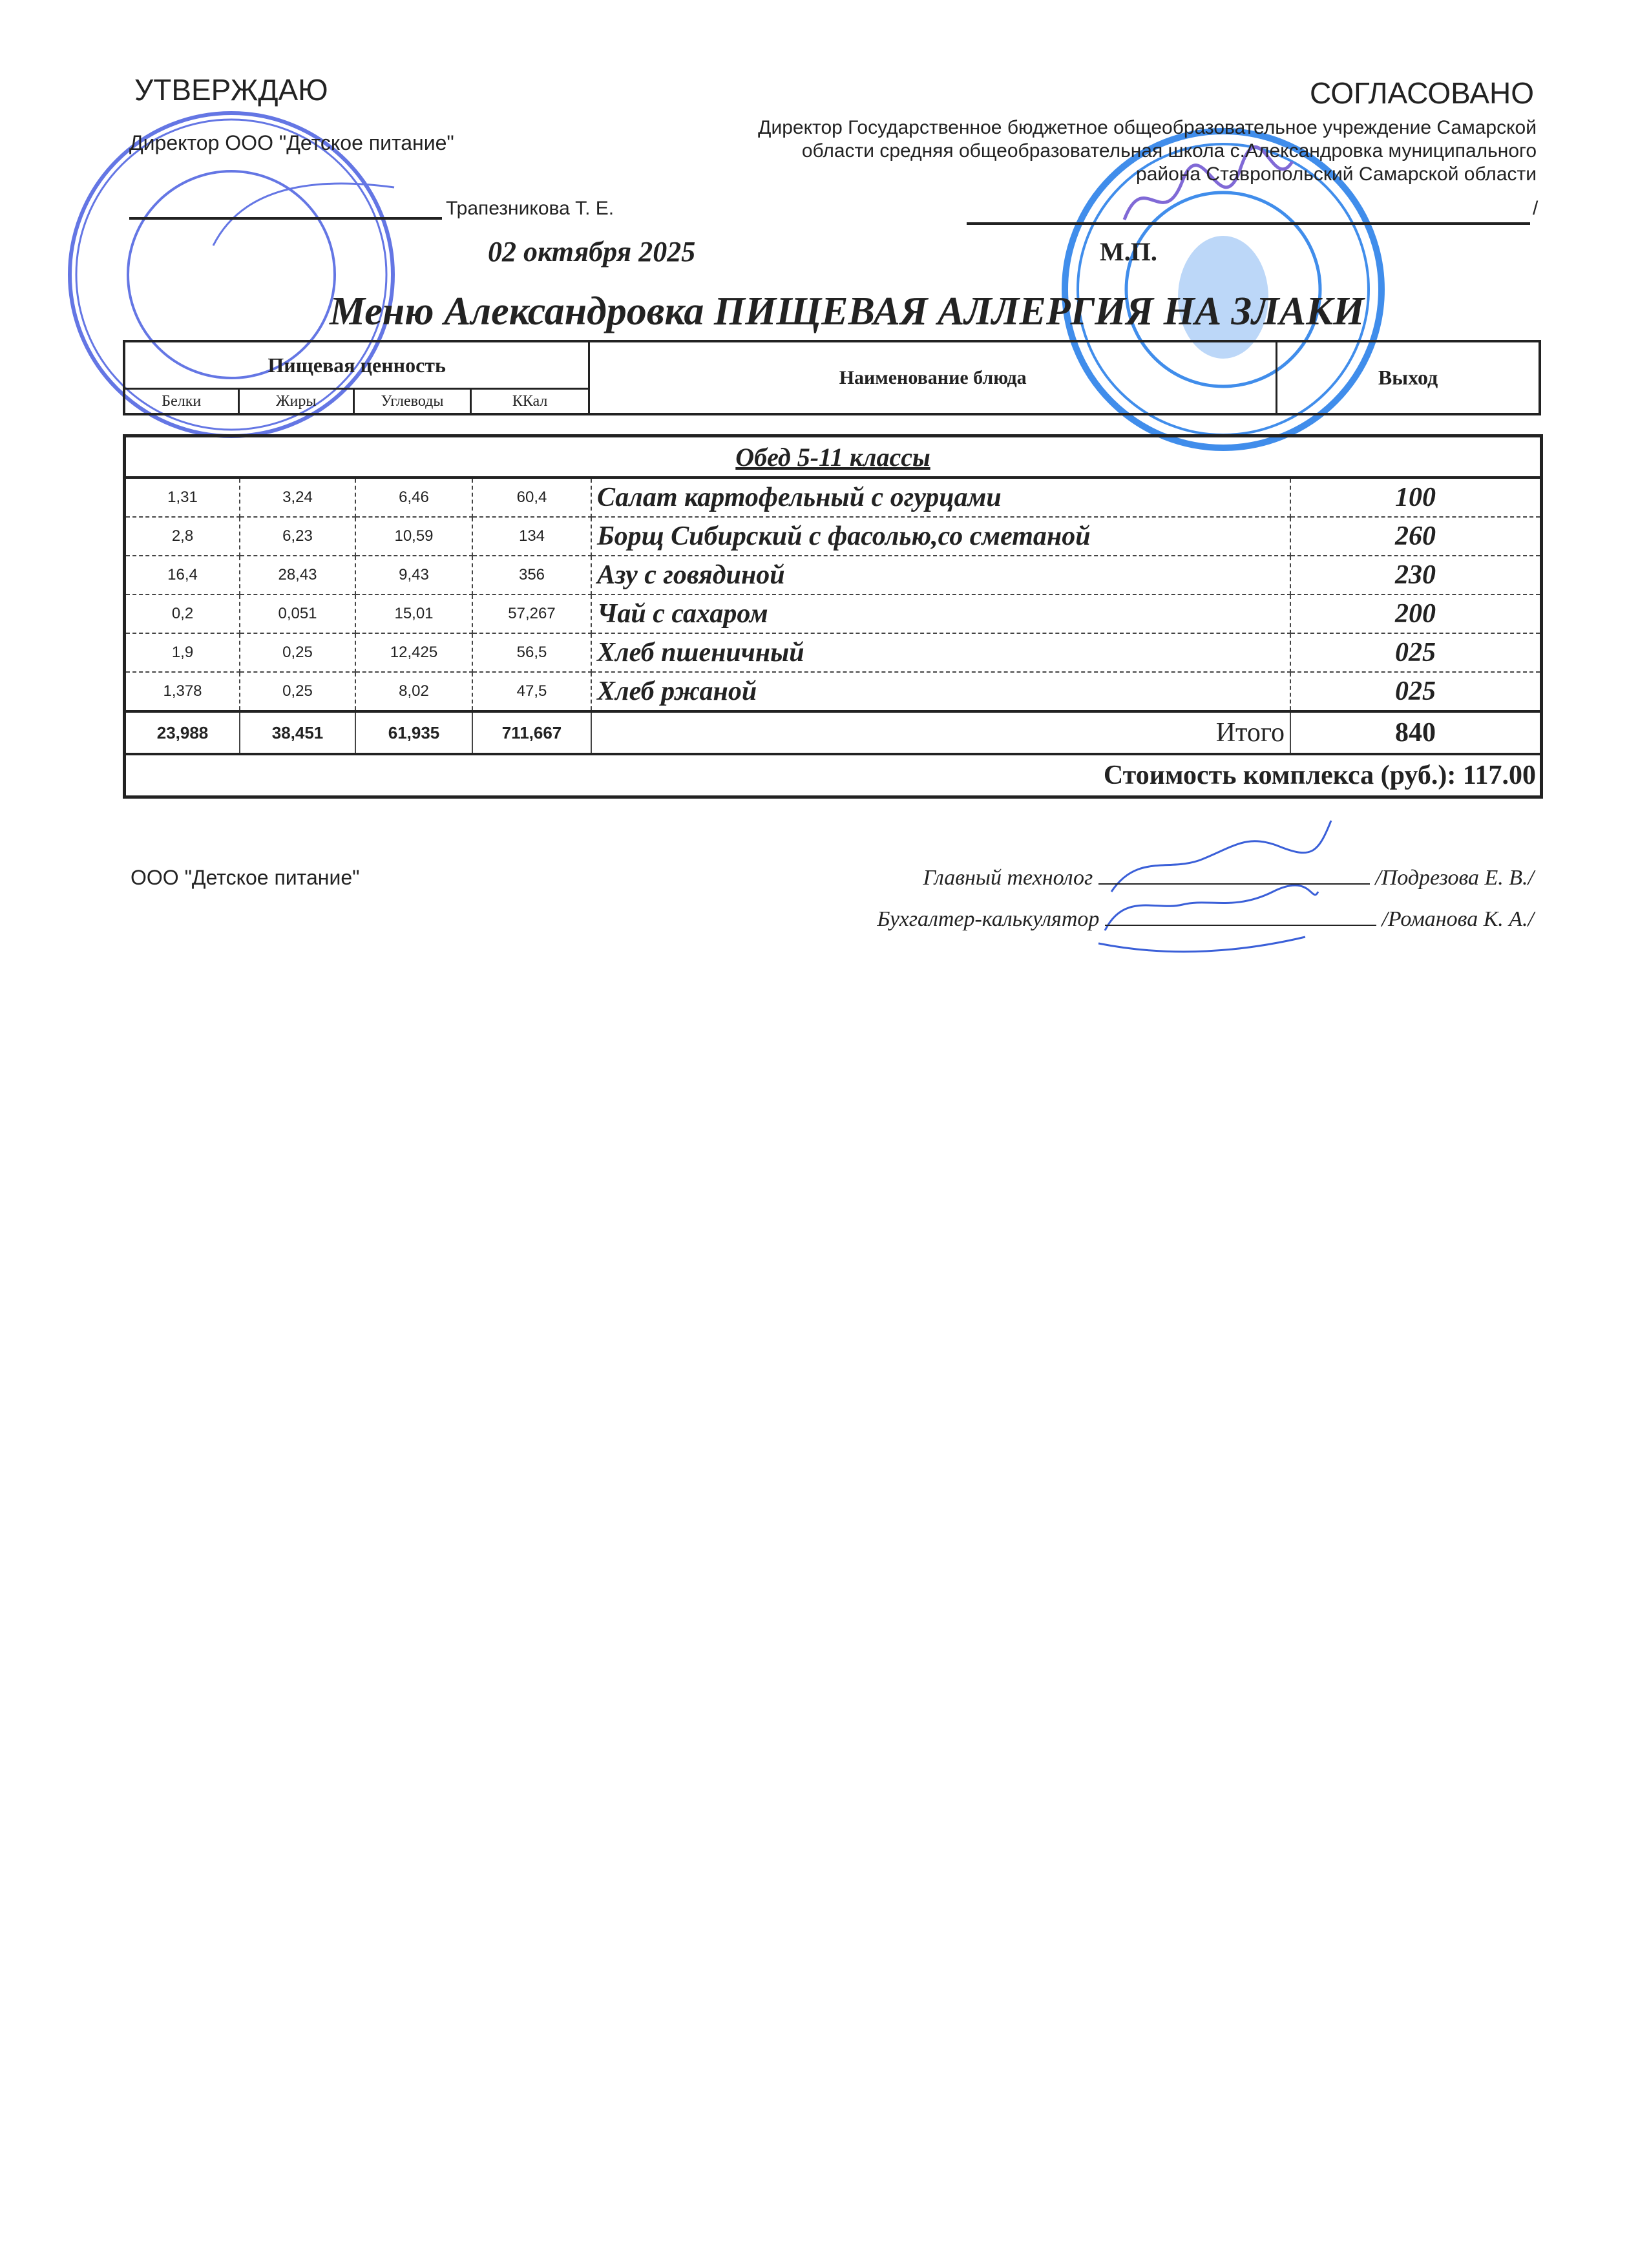  What do you see at coordinates (532, 536) in the screenshot?
I see `kcal-cell: 134` at bounding box center [532, 536].